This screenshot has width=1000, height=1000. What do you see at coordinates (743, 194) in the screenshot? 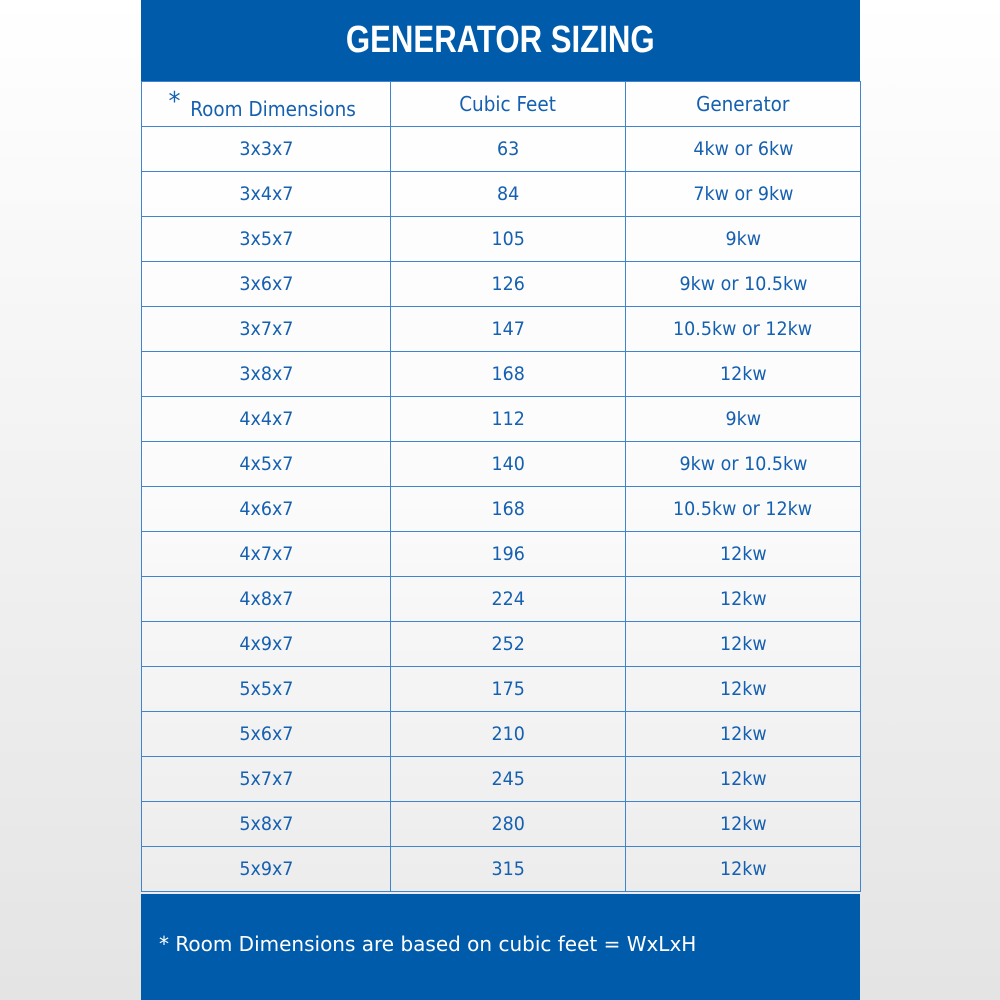
I see `generator-cell: 7kw or 9kw` at bounding box center [743, 194].